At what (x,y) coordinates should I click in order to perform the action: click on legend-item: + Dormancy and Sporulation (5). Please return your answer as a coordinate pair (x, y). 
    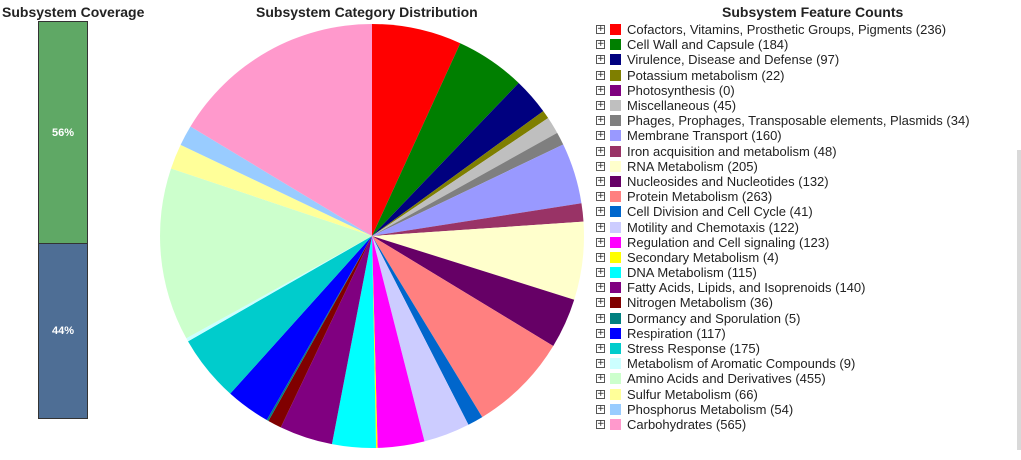
    Looking at the image, I should click on (783, 318).